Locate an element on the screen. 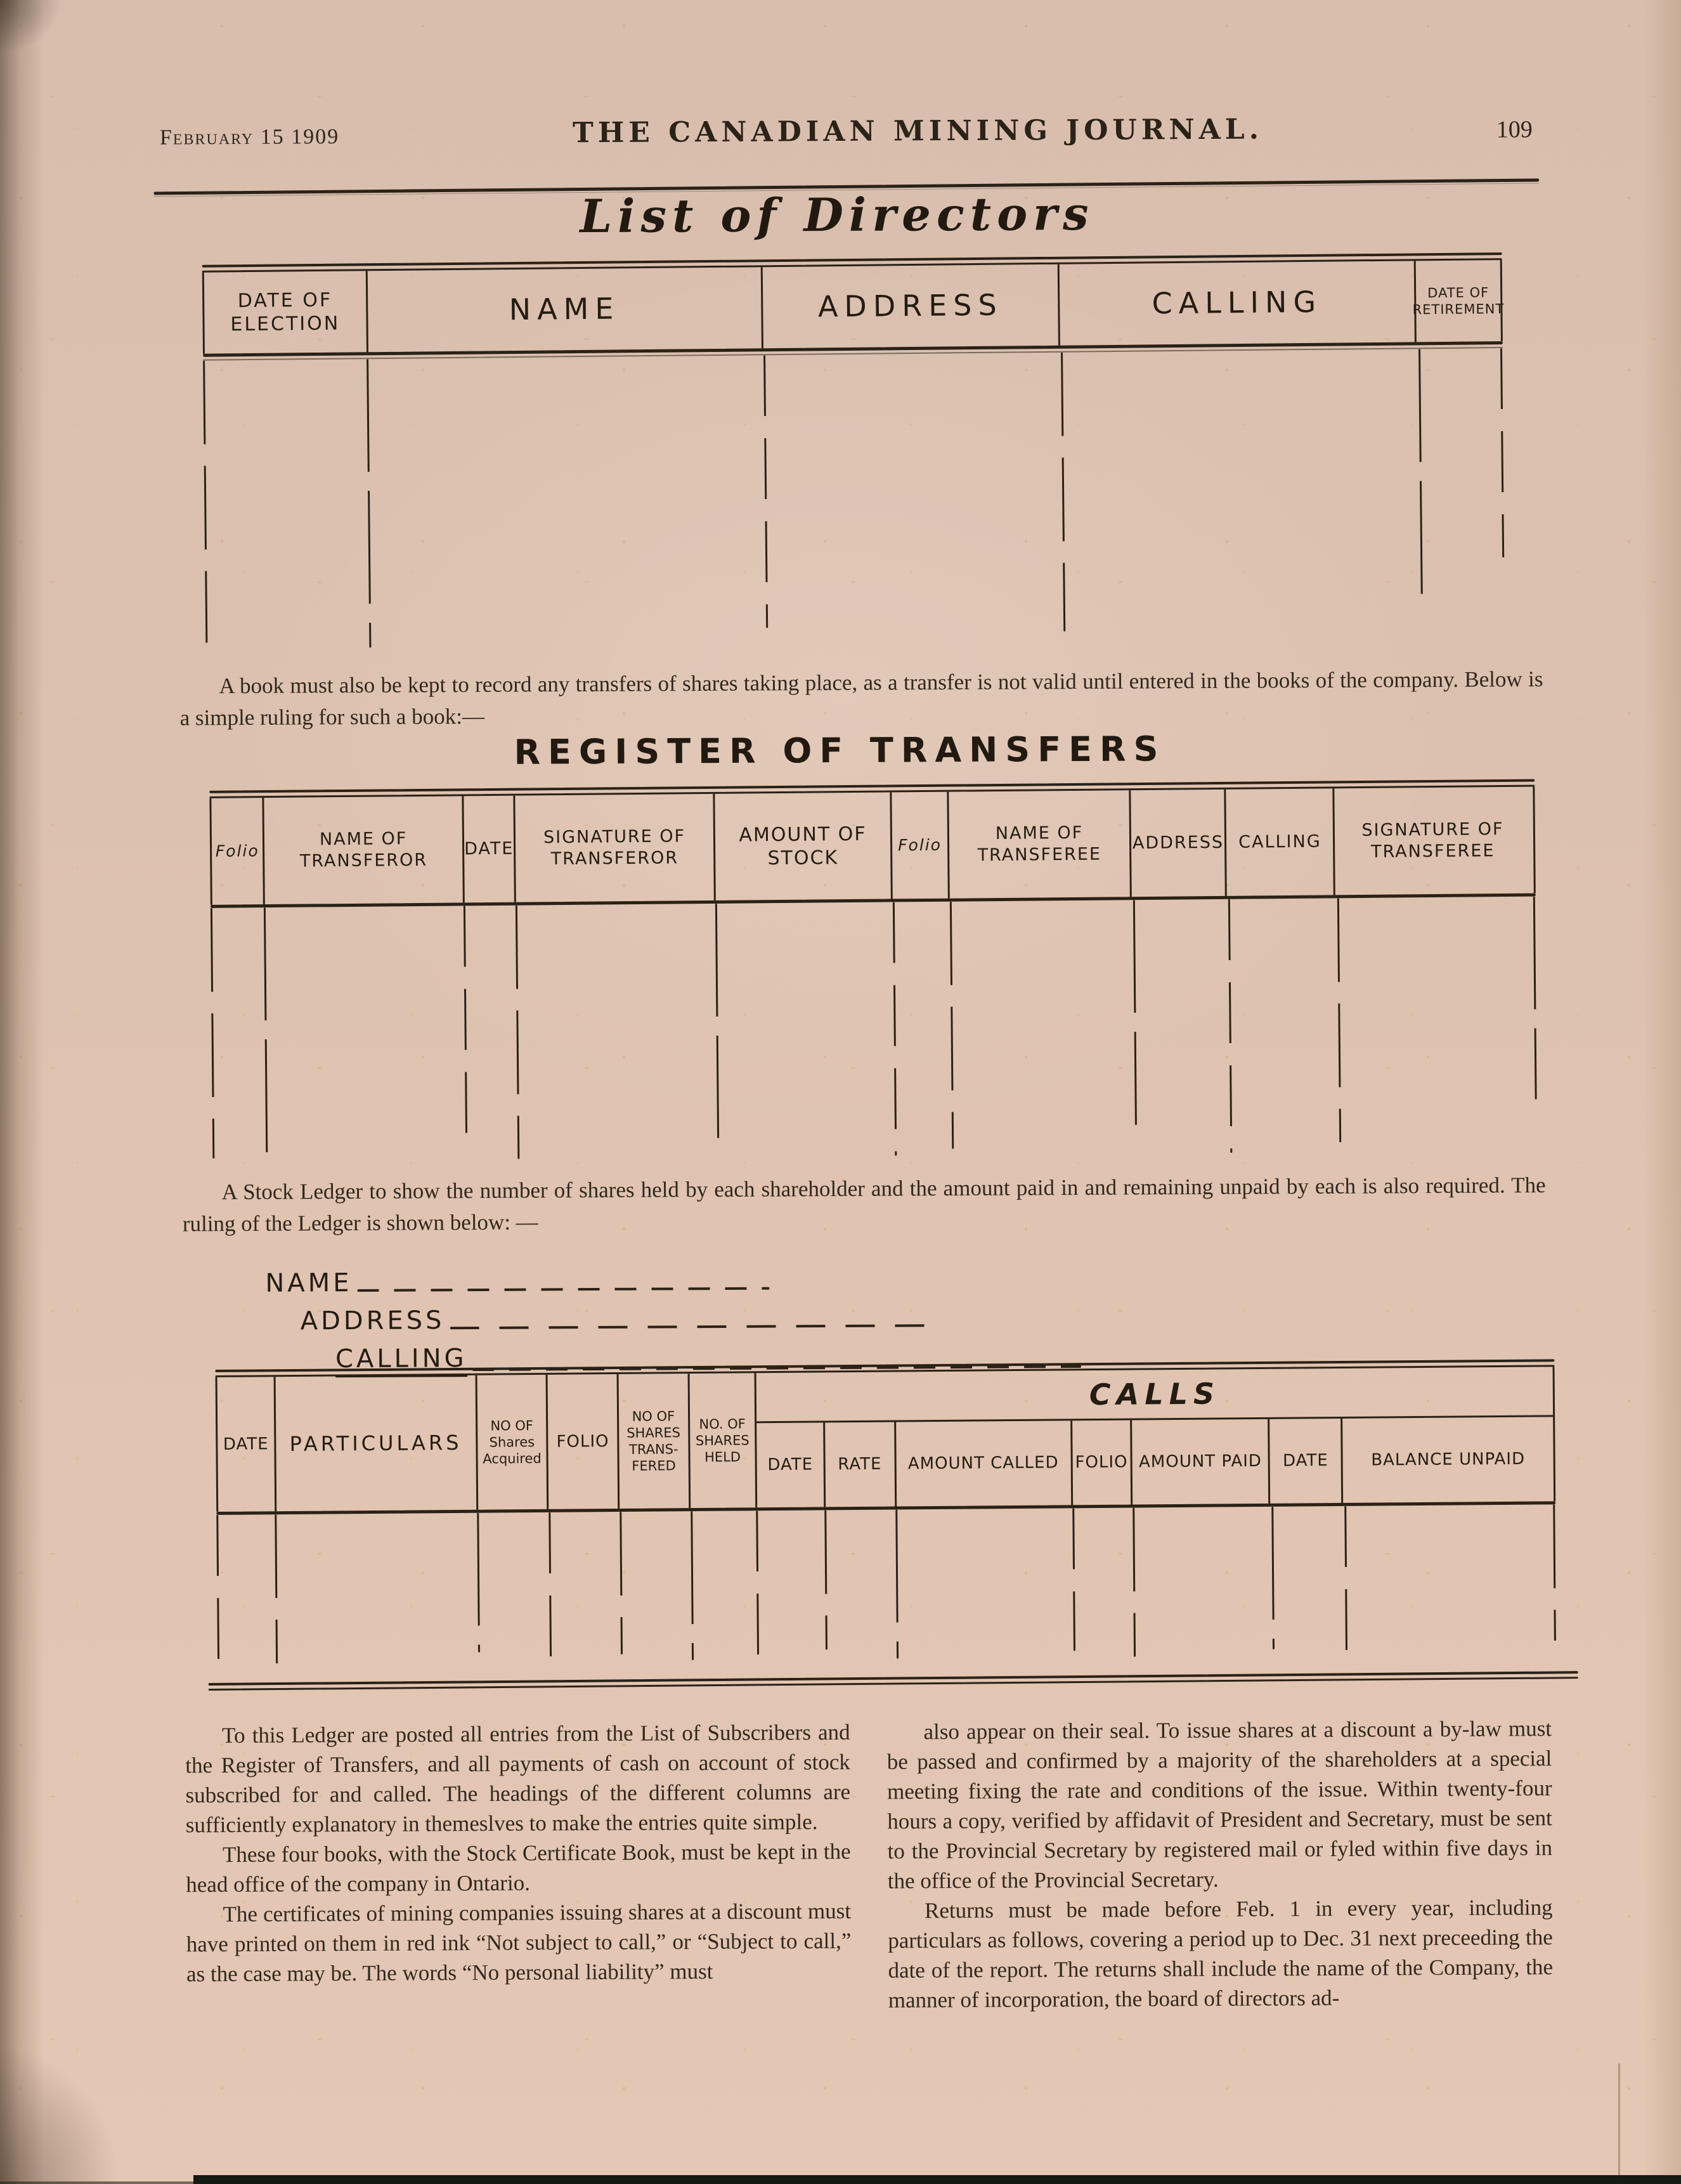  col-header-calls-date: DATE is located at coordinates (791, 1465).